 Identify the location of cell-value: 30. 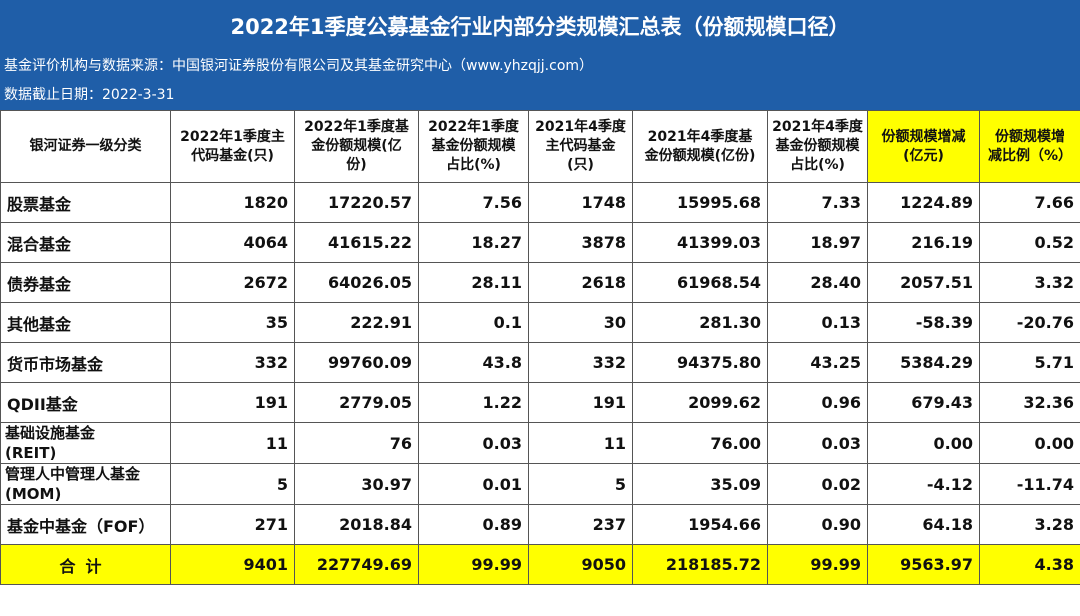
(580, 322).